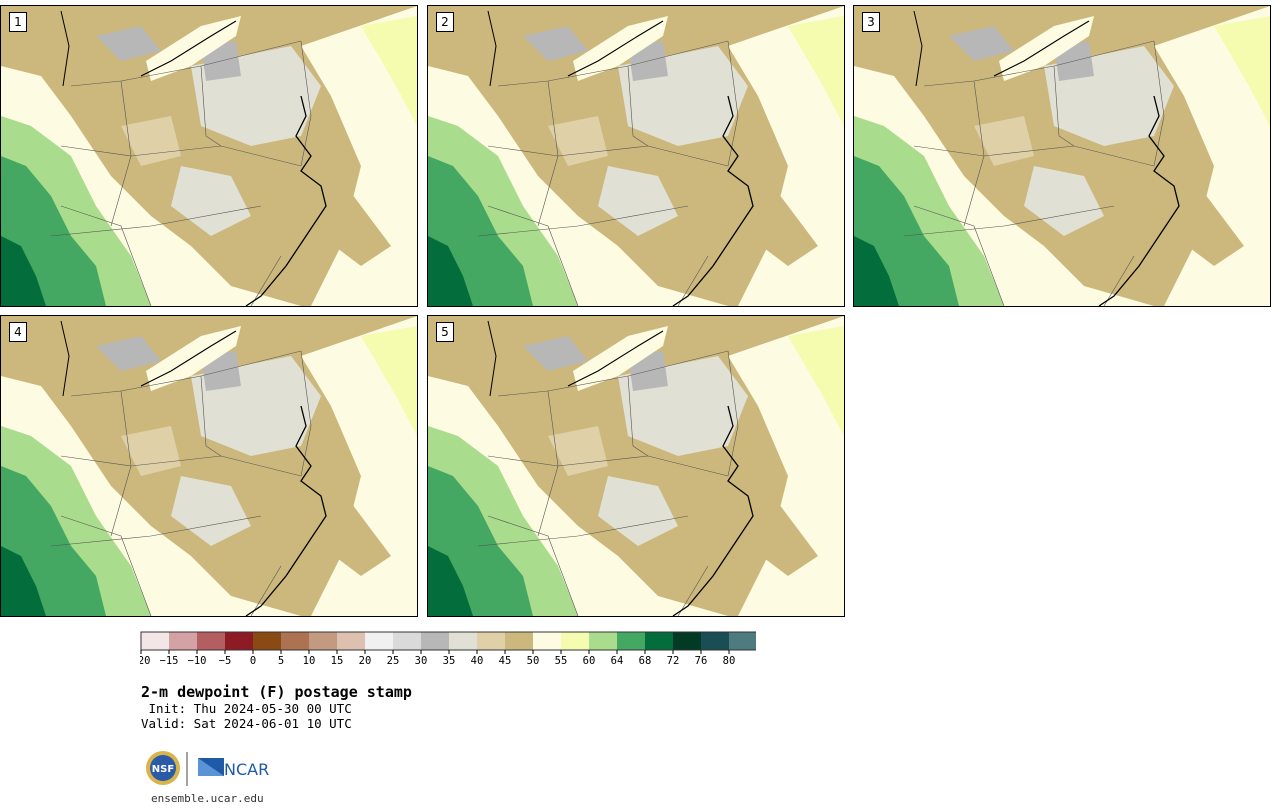  What do you see at coordinates (207, 768) in the screenshot?
I see `logos: NSF NCAR` at bounding box center [207, 768].